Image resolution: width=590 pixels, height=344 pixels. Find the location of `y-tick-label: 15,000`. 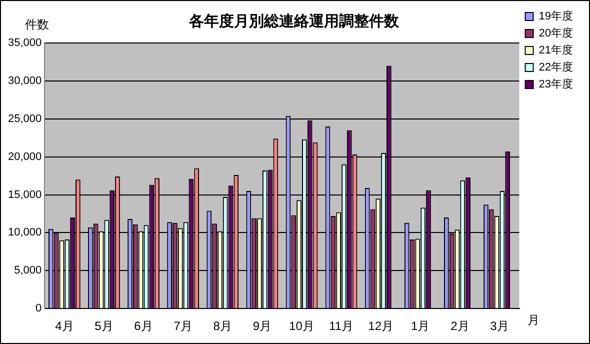

y-tick-label: 15,000 is located at coordinates (25, 194).